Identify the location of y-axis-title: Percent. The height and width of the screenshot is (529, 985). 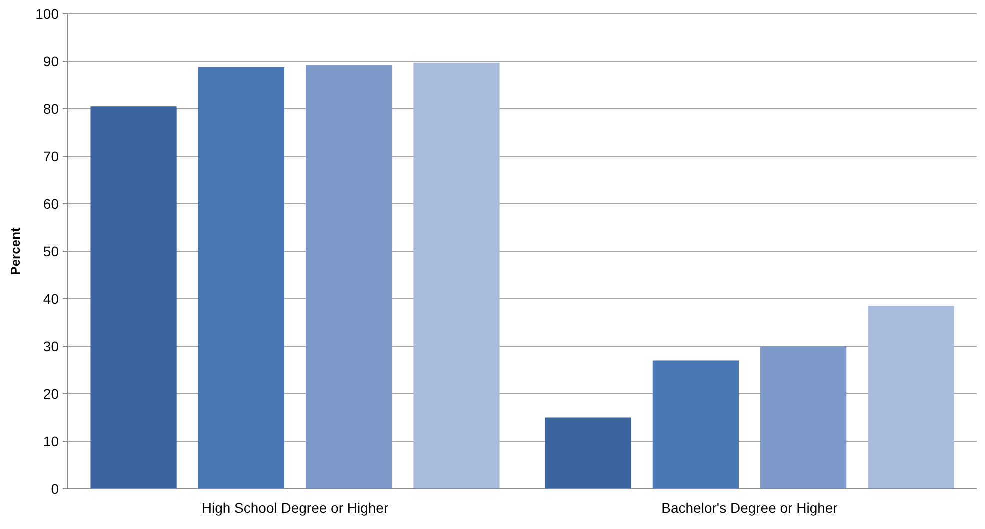
(15, 251).